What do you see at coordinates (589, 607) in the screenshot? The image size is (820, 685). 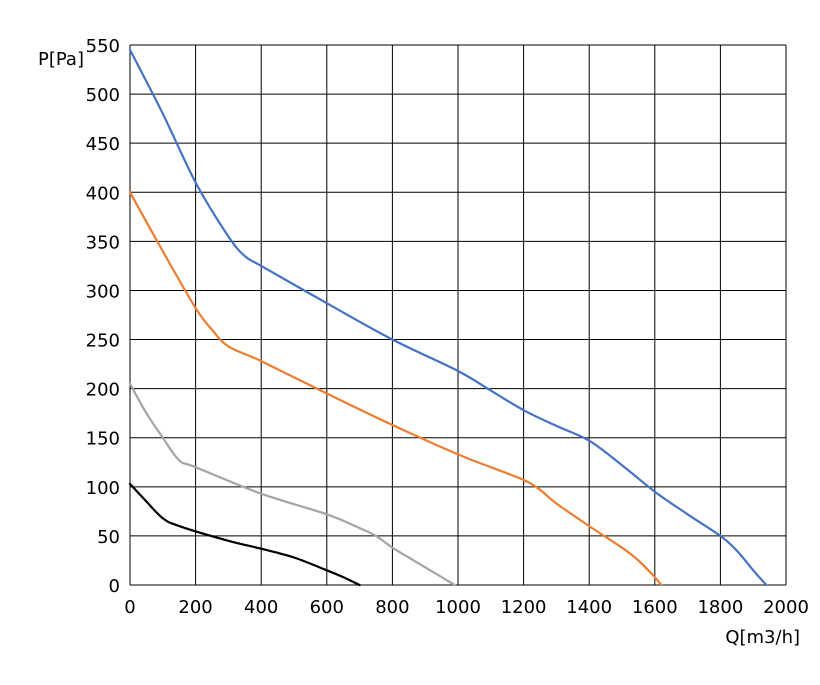 I see `x-tick-label: 1400` at bounding box center [589, 607].